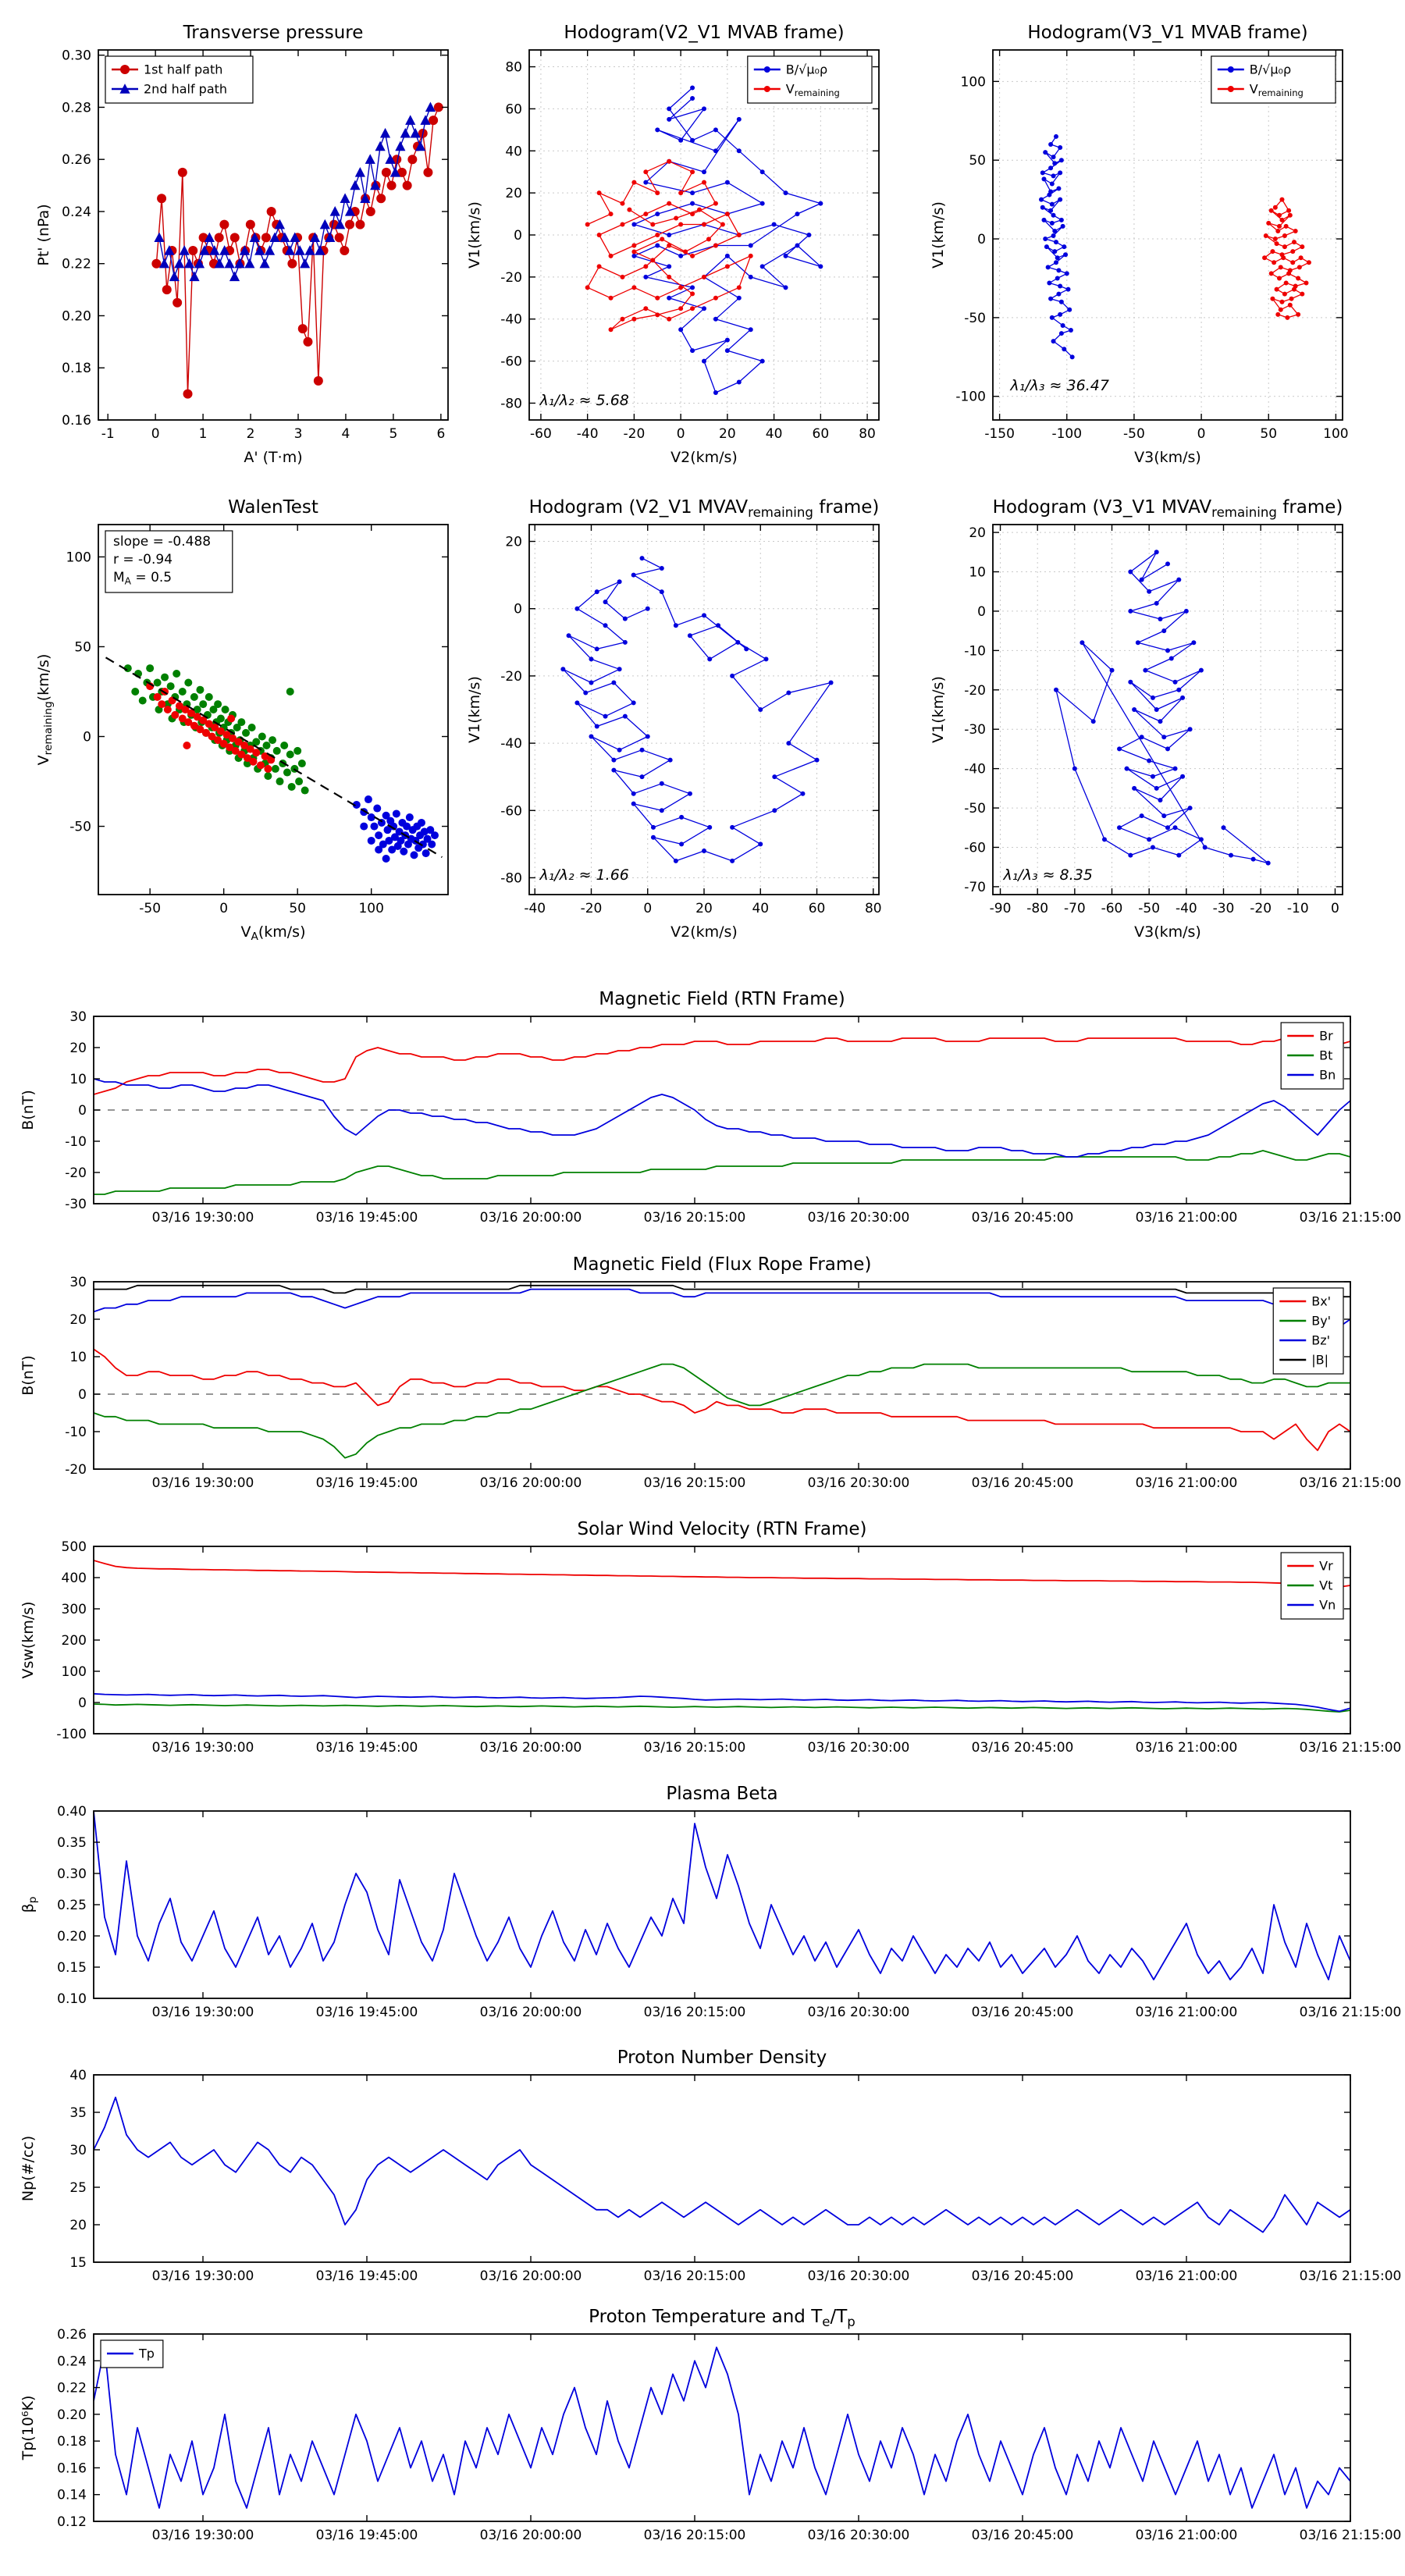  Describe the element at coordinates (108, 434) in the screenshot. I see `svg-text: -1` at that location.